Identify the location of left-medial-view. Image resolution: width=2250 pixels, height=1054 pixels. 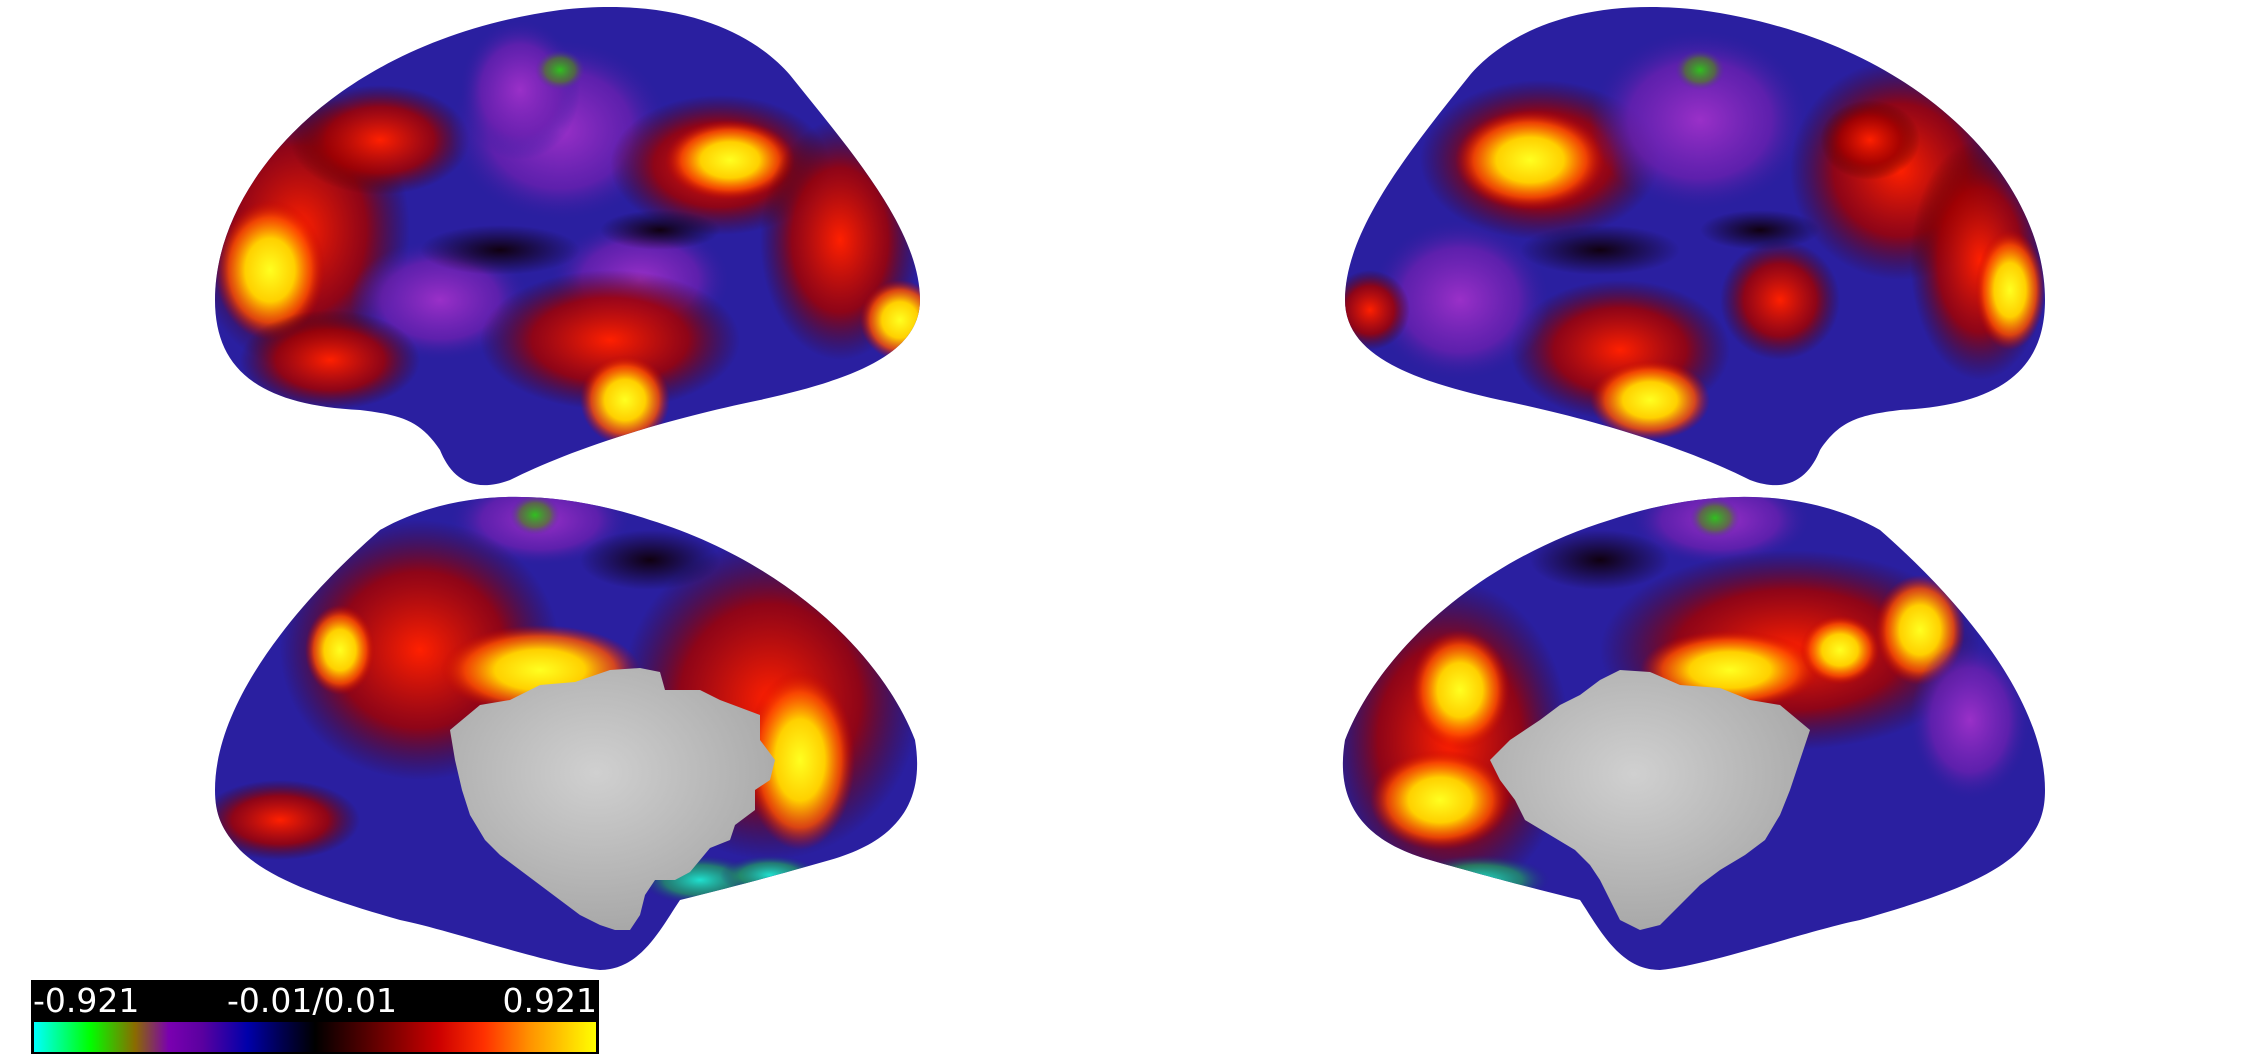
(566, 733).